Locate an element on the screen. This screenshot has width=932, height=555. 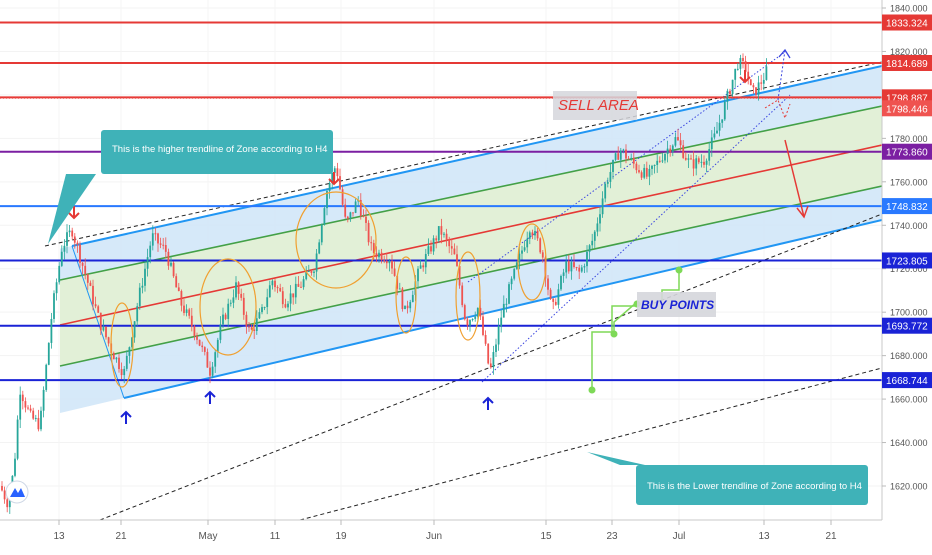
channel-edge is located at coordinates (98, 322).